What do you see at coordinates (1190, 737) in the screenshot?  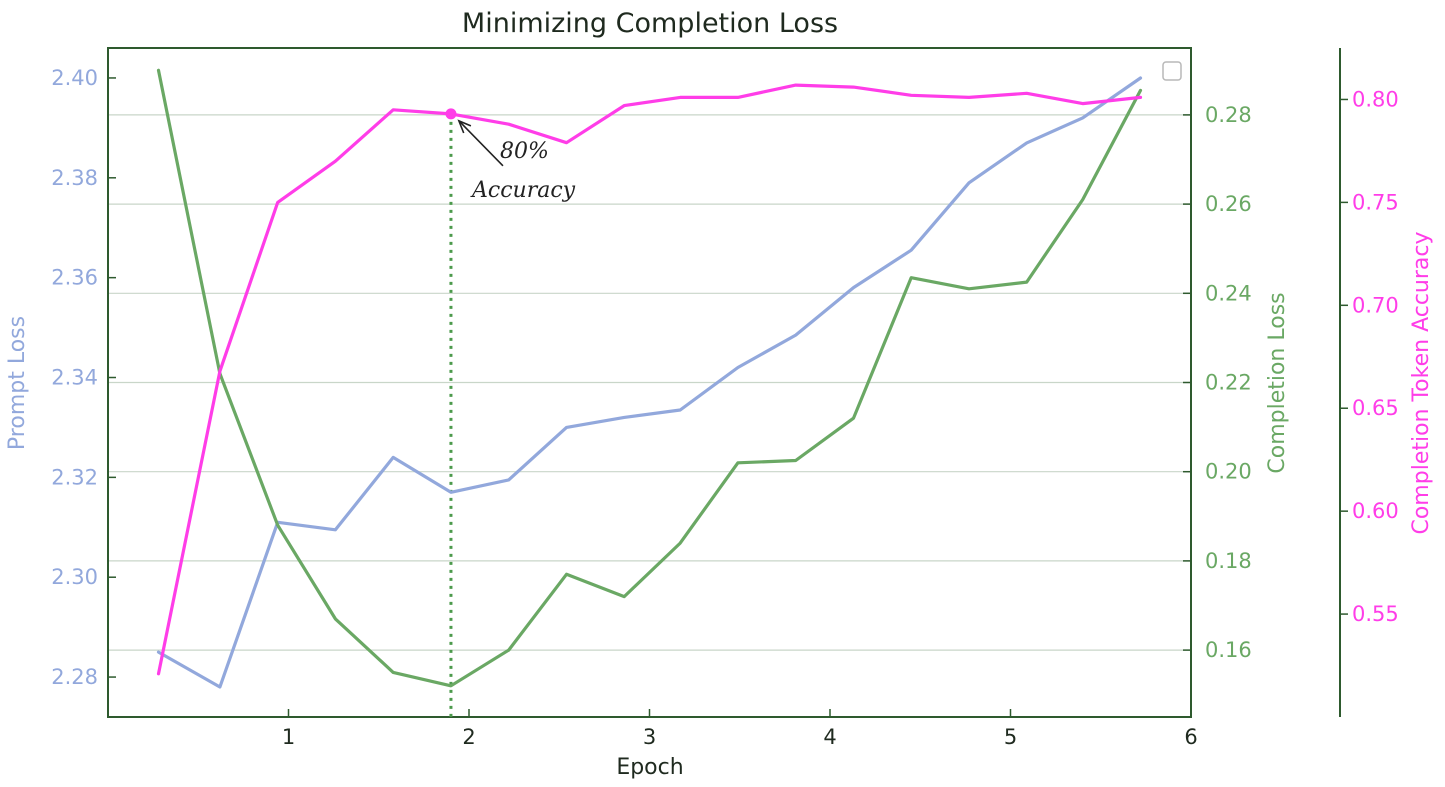 I see `x-tick-label-5: 6` at bounding box center [1190, 737].